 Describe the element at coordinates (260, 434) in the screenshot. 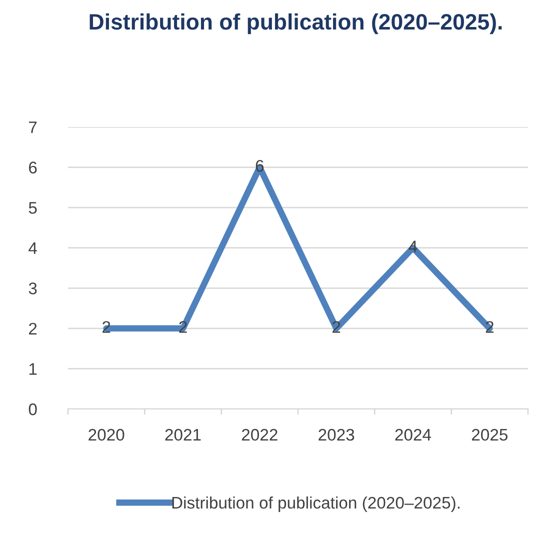

I see `x-tick-label: 2022` at that location.